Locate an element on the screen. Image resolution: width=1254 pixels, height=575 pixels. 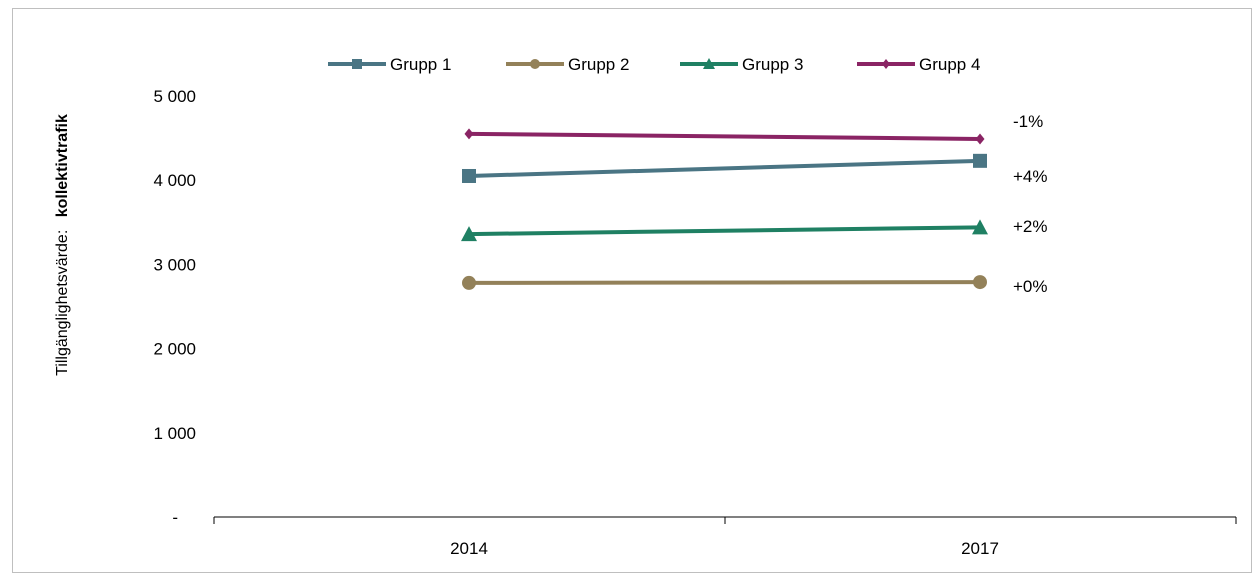
change-label-grupp-4: -1% is located at coordinates (1028, 121).